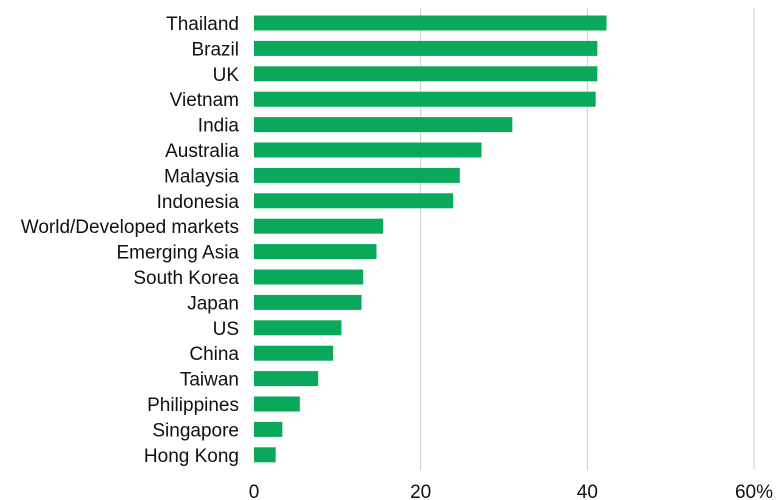 This screenshot has width=776, height=500. I want to click on category-label: Taiwan, so click(209, 380).